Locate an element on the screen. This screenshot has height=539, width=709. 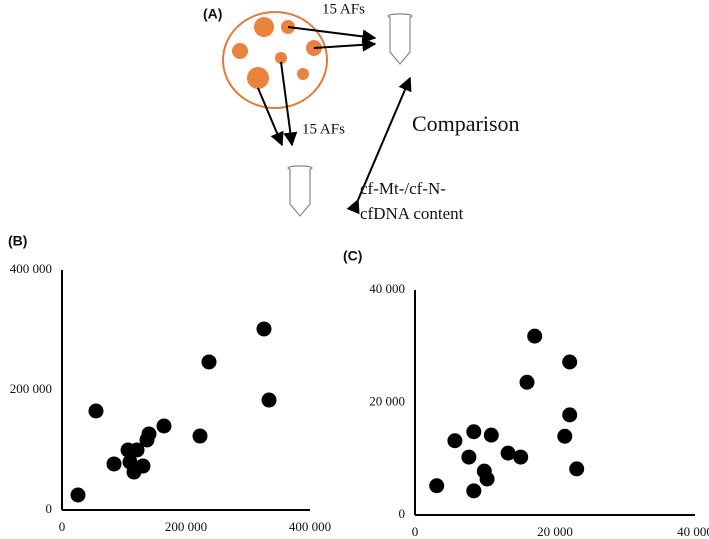
x-tick-label: 200 000 is located at coordinates (186, 526).